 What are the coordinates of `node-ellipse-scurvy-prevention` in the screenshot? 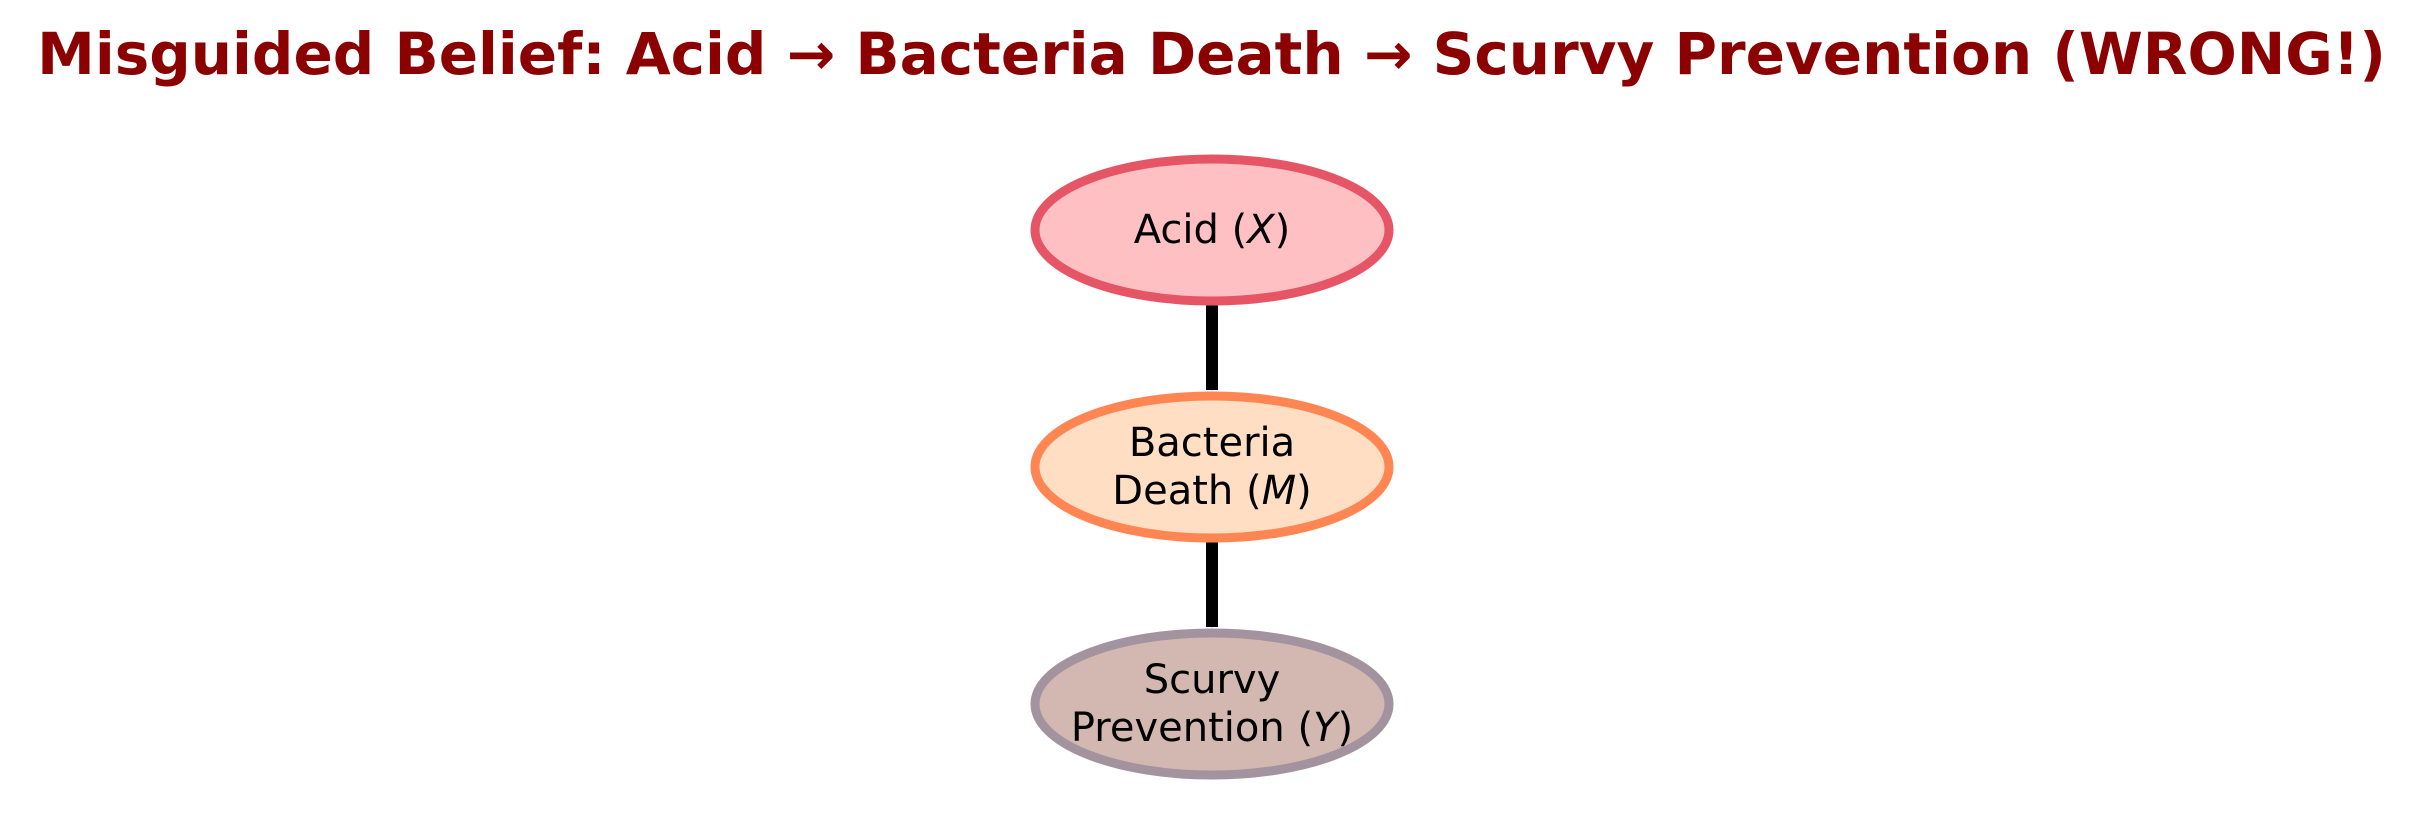 It's located at (1212, 704).